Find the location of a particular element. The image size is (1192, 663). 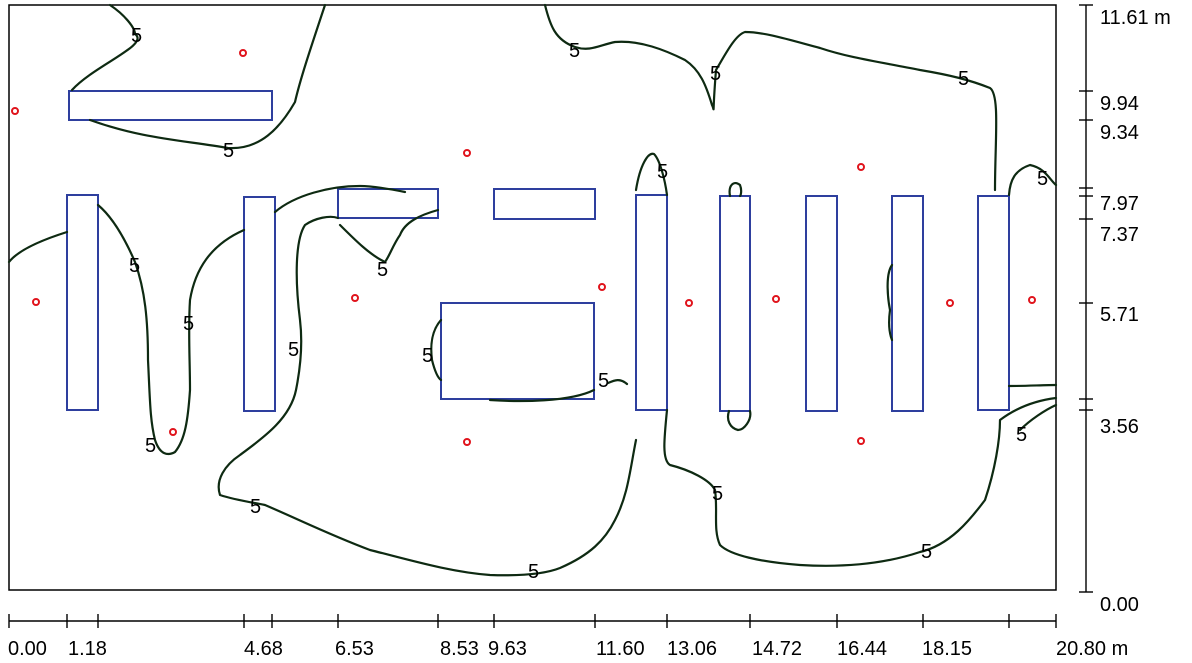

y-tick-label: 0.00 is located at coordinates (1119, 605).